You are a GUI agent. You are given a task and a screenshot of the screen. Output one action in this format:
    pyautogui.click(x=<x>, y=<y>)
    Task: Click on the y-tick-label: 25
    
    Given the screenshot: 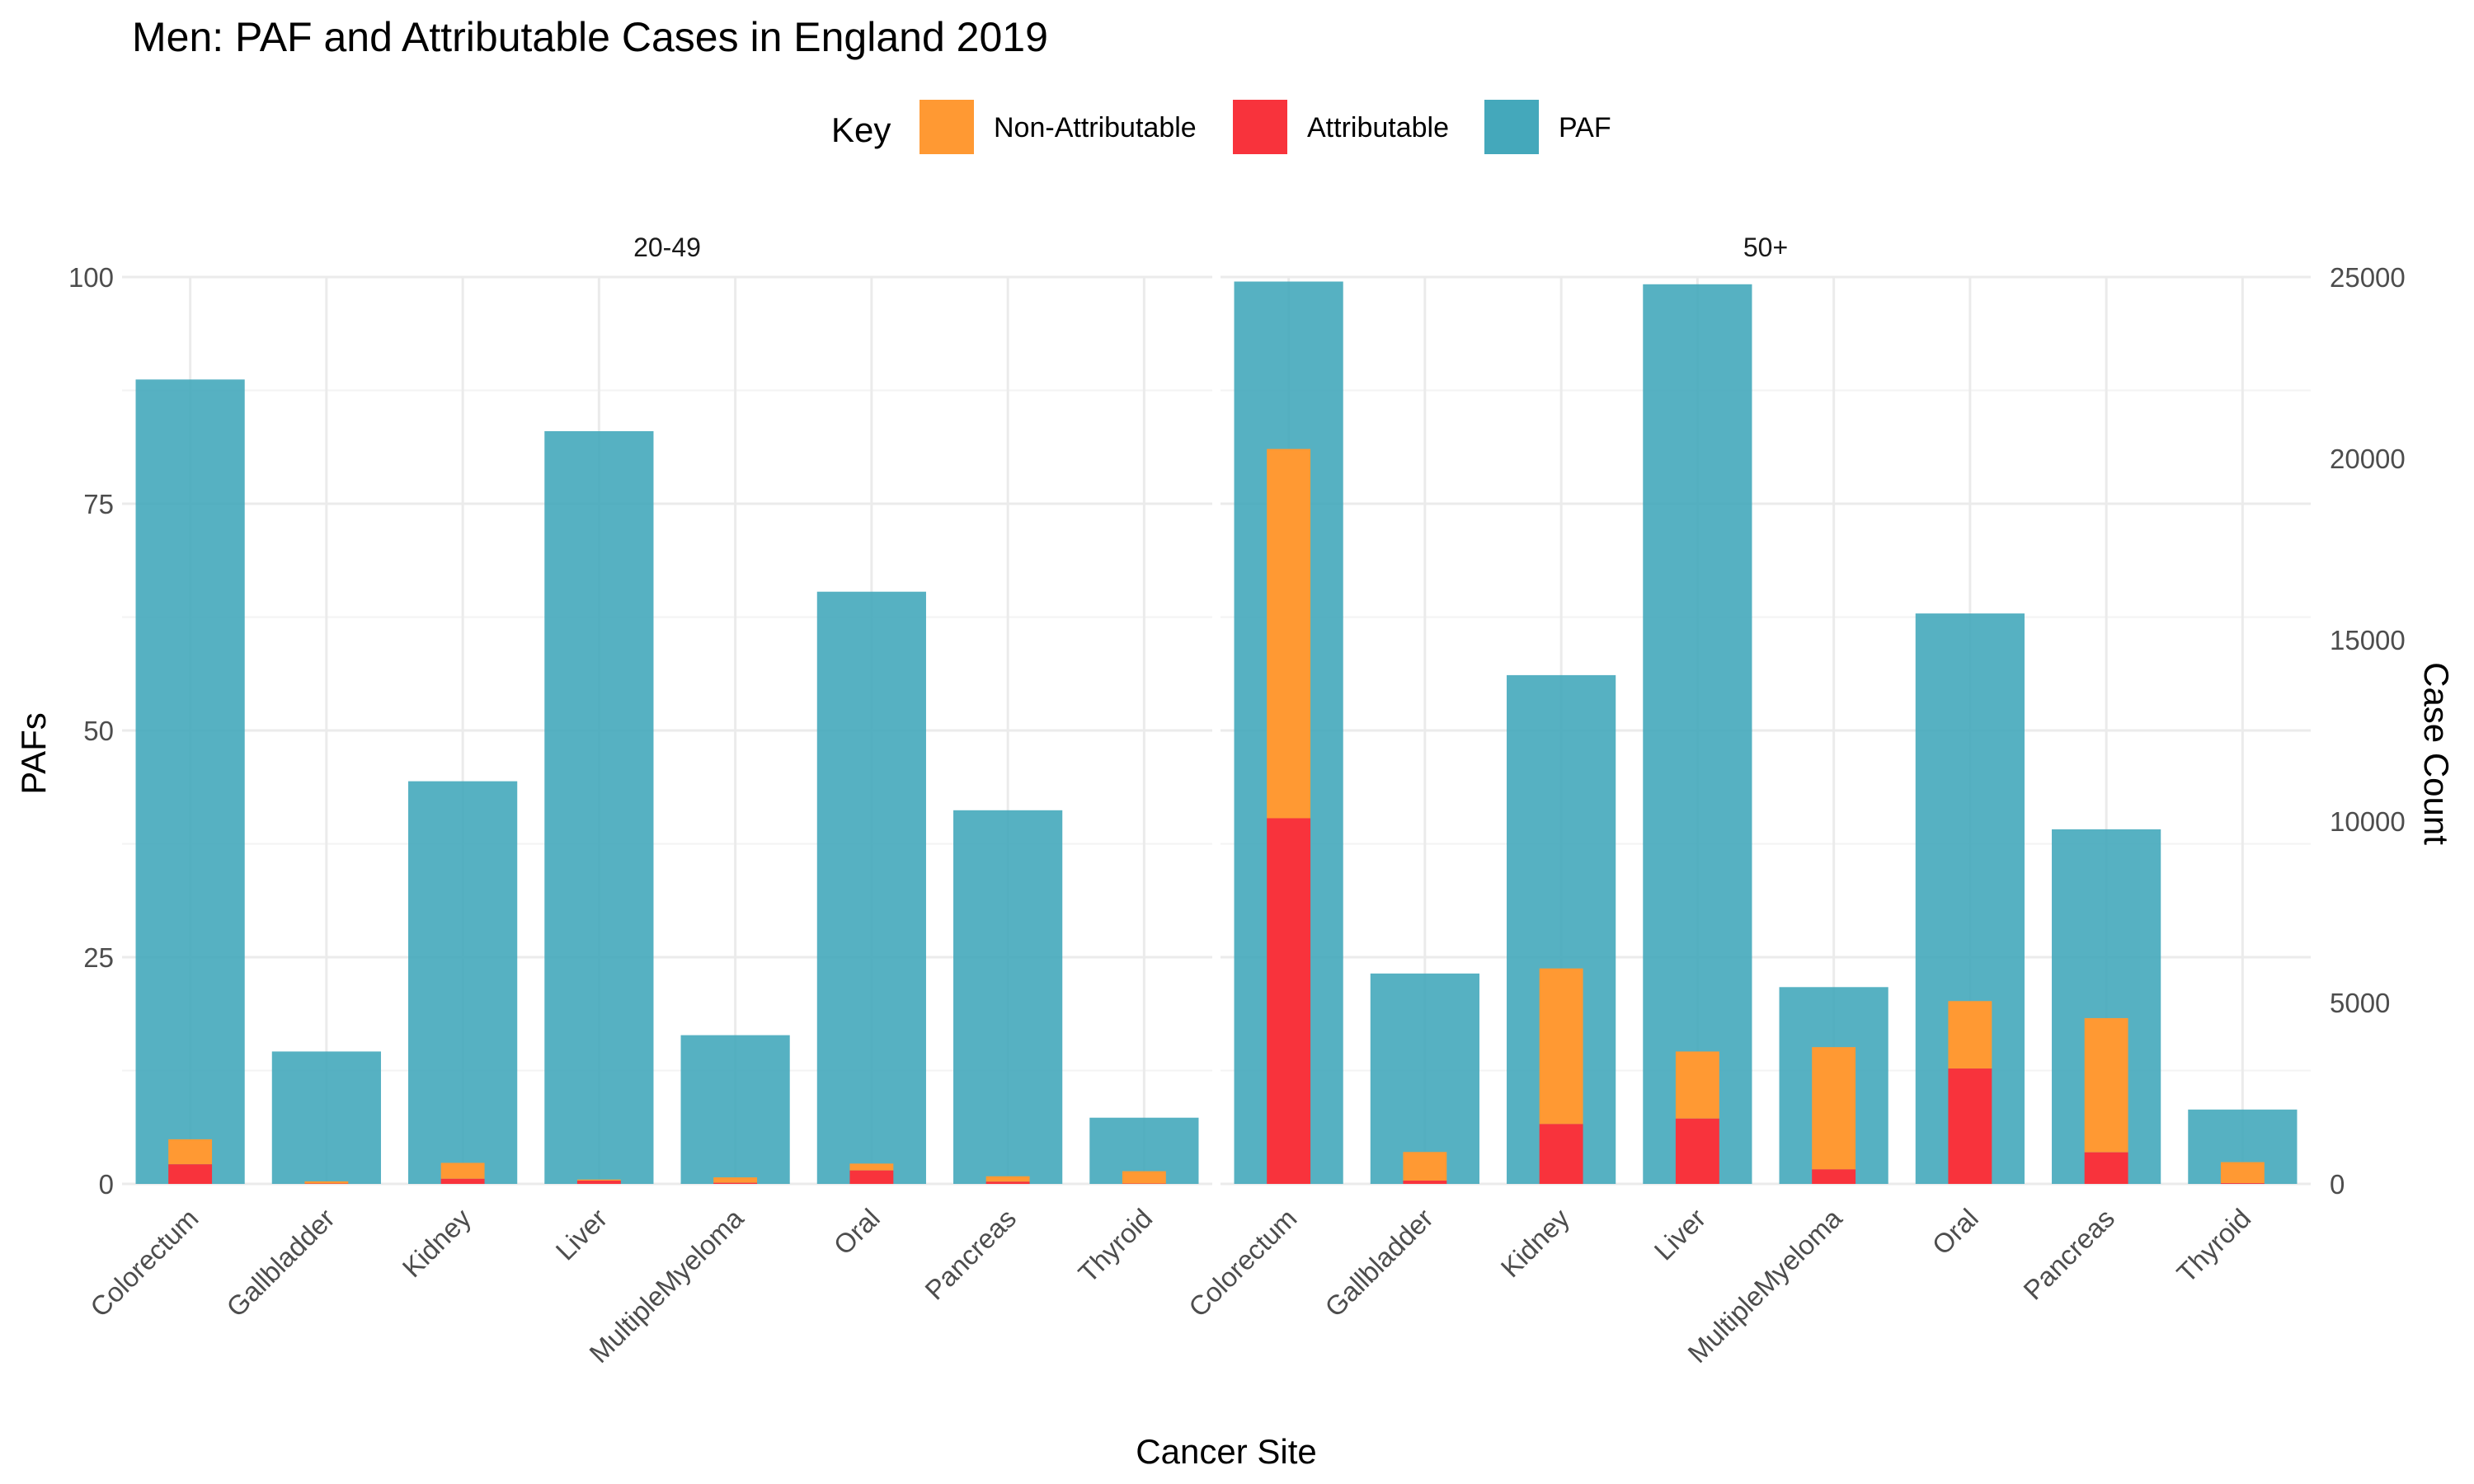 What is the action you would take?
    pyautogui.click(x=98, y=957)
    